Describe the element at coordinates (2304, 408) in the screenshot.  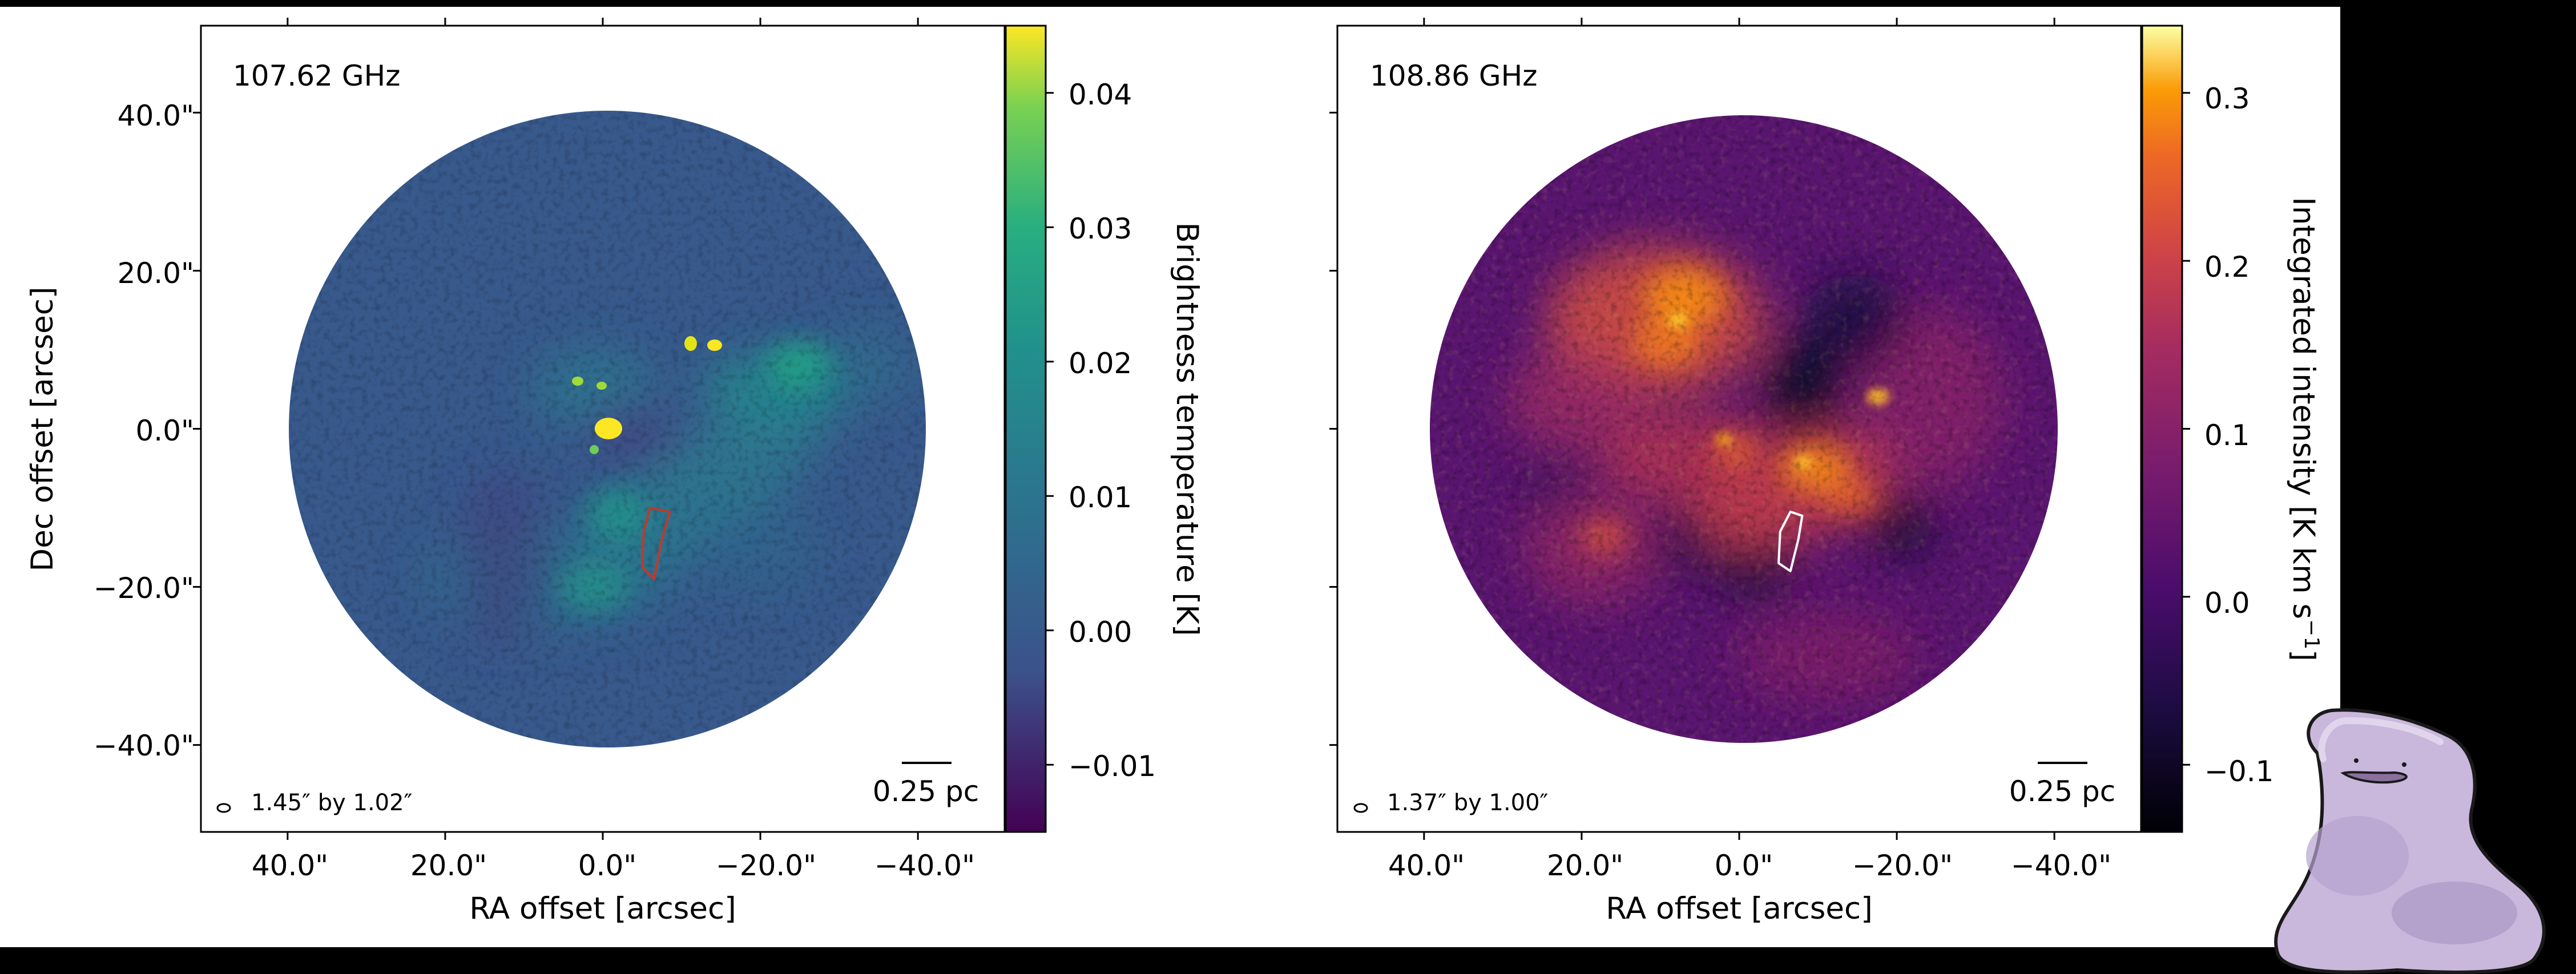
I see `colorbar-label-main: Integrated intensity [K km s` at that location.